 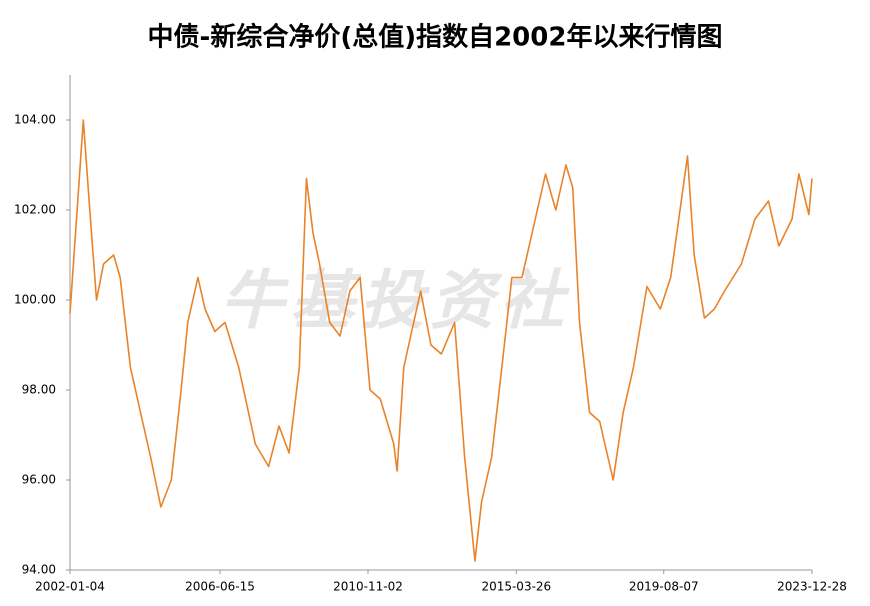 I want to click on y-tick-label: 94.00, so click(x=39, y=570).